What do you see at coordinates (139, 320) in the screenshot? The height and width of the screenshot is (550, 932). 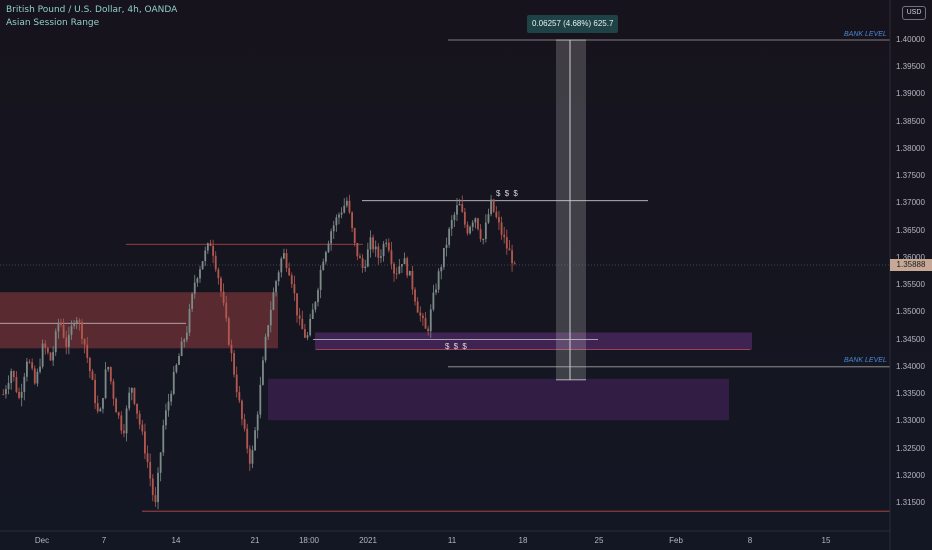 I see `supply-zone-red` at bounding box center [139, 320].